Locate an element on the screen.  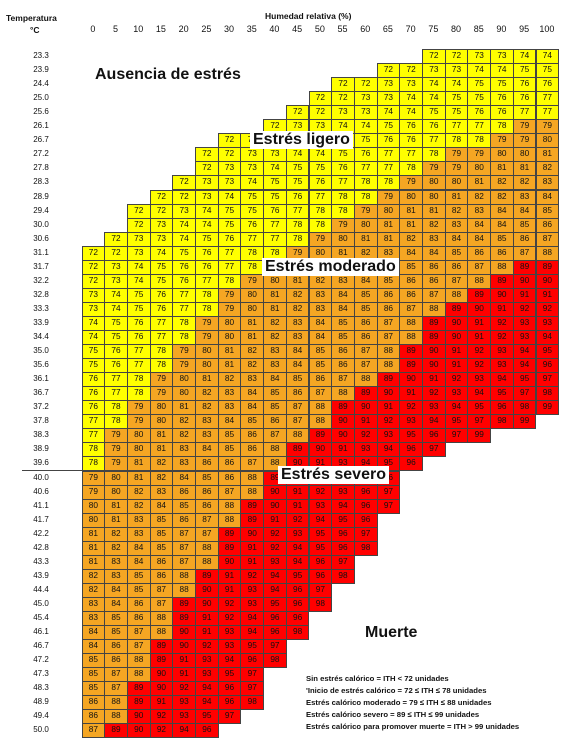
temperature-tick-label: 37.2 is located at coordinates (41, 407).